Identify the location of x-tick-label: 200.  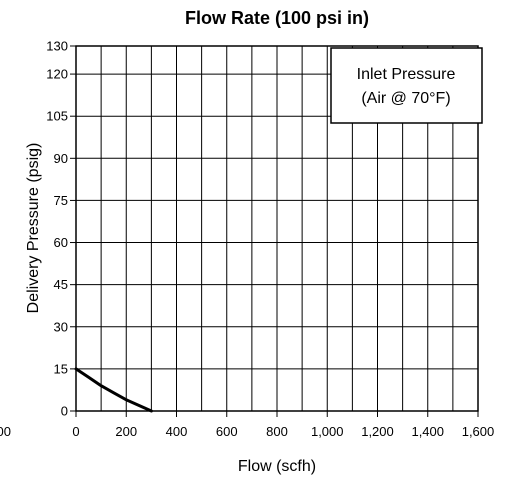
(126, 431).